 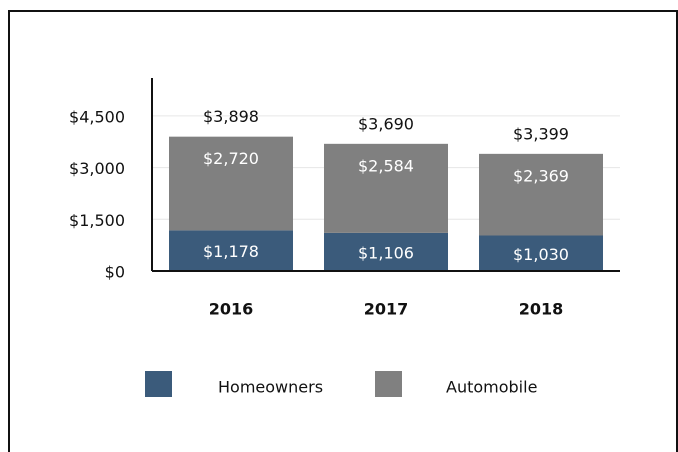 I want to click on value-label: $2,584, so click(x=386, y=165).